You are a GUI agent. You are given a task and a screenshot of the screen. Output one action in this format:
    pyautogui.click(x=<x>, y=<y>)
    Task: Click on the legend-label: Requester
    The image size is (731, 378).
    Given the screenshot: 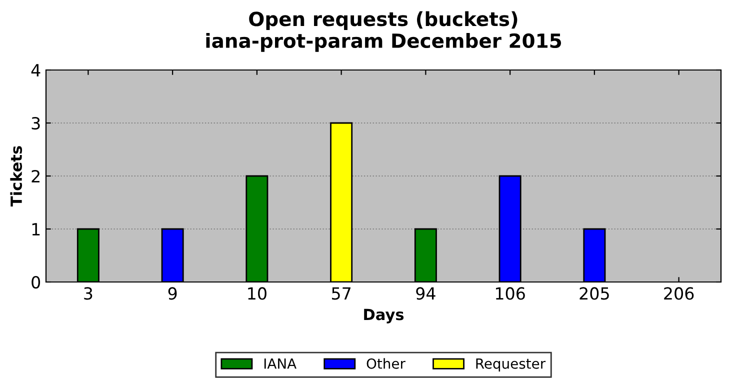 What is the action you would take?
    pyautogui.click(x=511, y=365)
    